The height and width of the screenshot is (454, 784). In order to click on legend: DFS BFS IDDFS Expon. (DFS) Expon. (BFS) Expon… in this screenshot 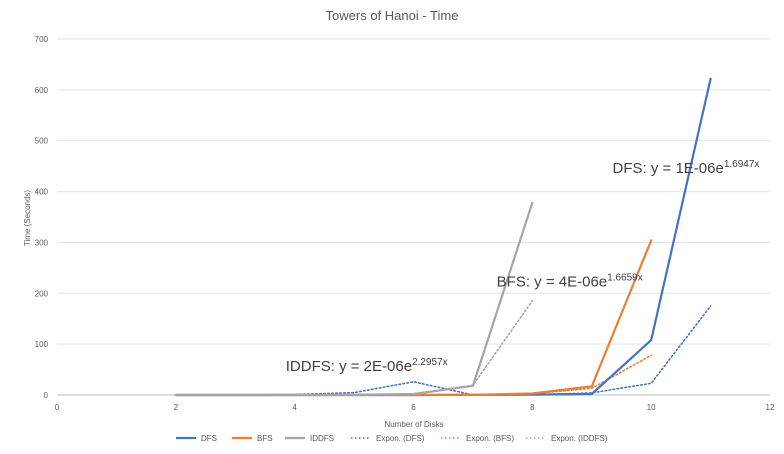, I will do `click(392, 438)`.